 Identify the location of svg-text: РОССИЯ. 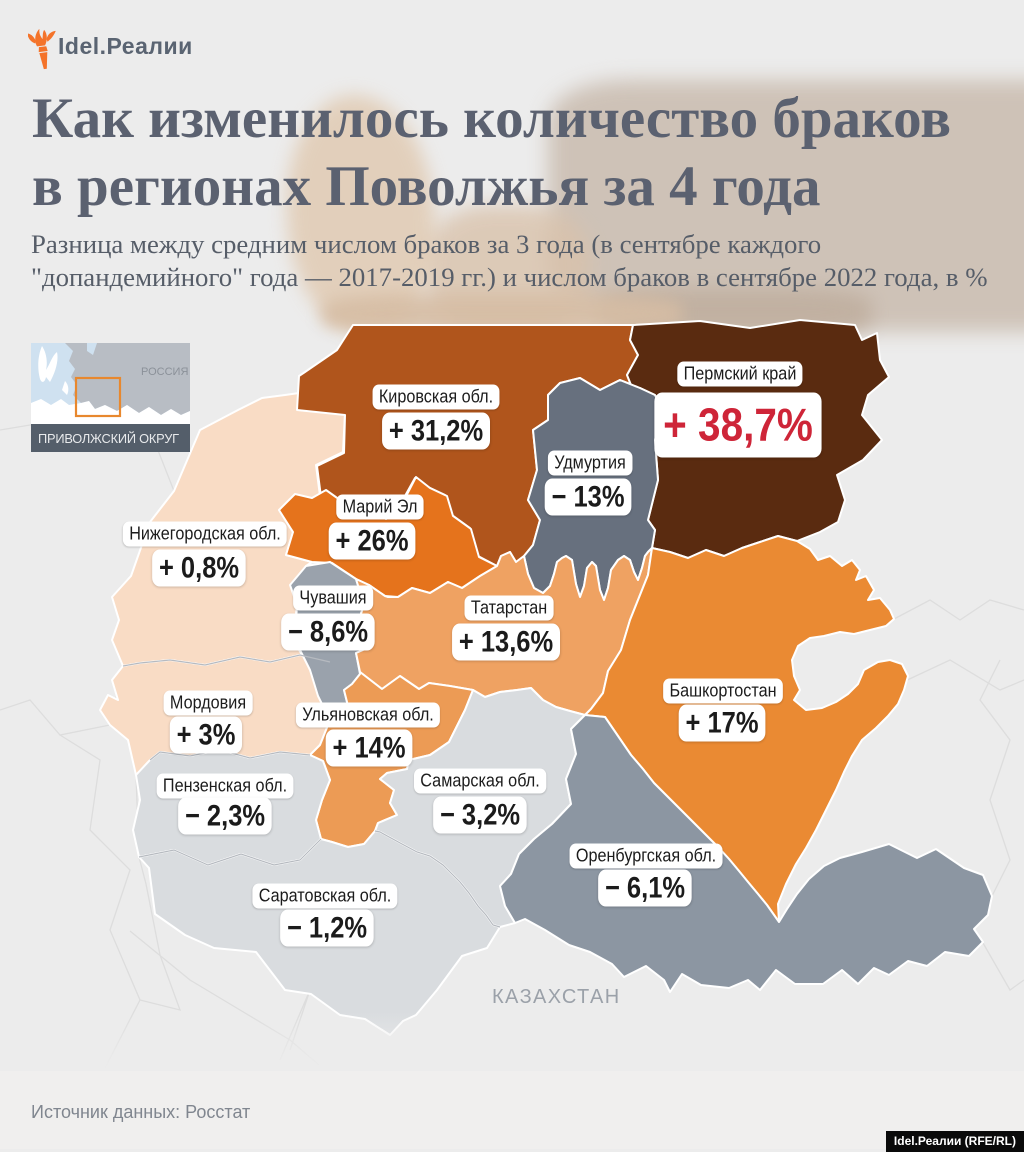
(164, 372).